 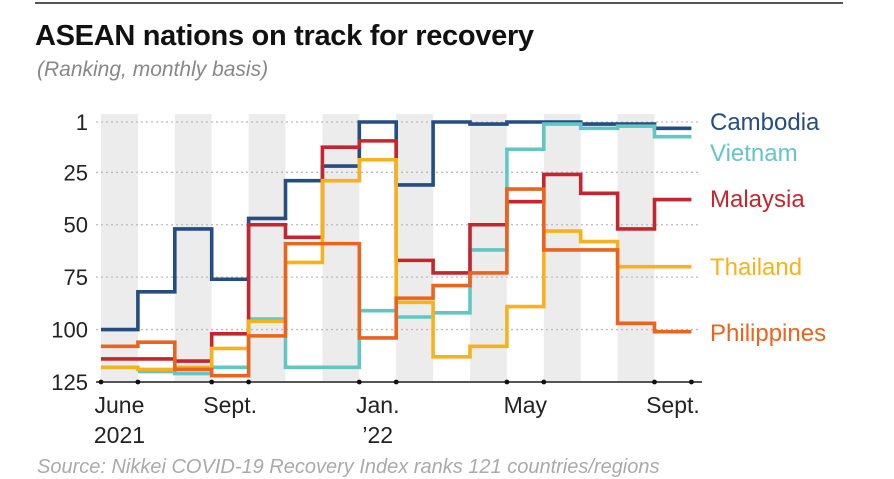 What do you see at coordinates (153, 69) in the screenshot?
I see `chart-subtitle: (Ranking, monthly basis)` at bounding box center [153, 69].